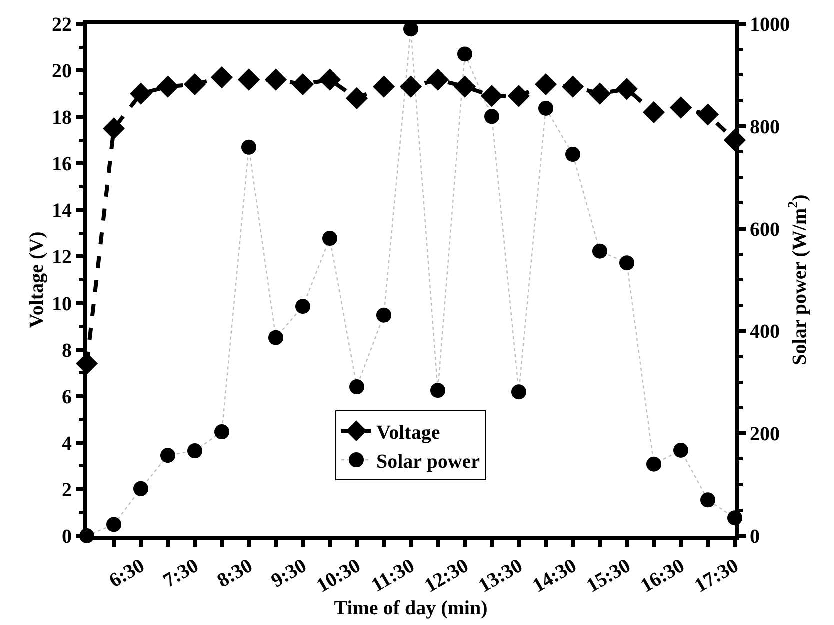 The height and width of the screenshot is (625, 834). What do you see at coordinates (770, 25) in the screenshot?
I see `y2-tick-label: 1000` at bounding box center [770, 25].